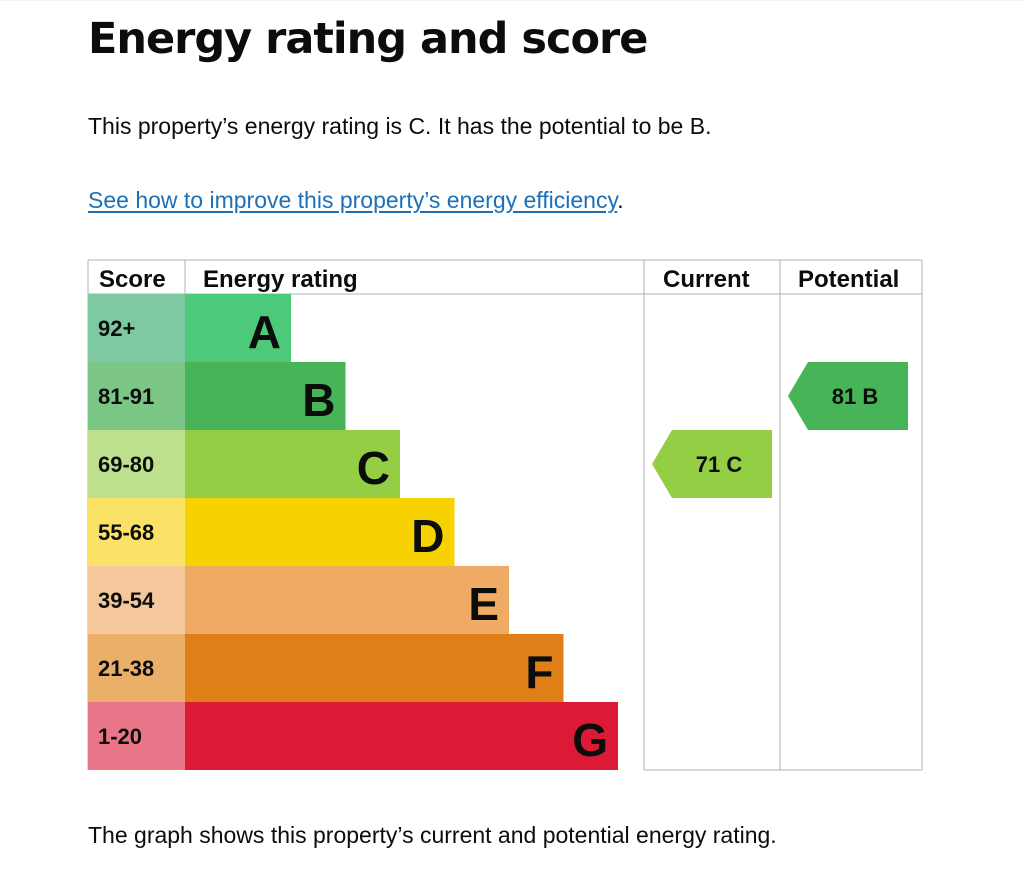 Image resolution: width=1024 pixels, height=890 pixels. Describe the element at coordinates (116, 328) in the screenshot. I see `score-range-a: 92+` at that location.